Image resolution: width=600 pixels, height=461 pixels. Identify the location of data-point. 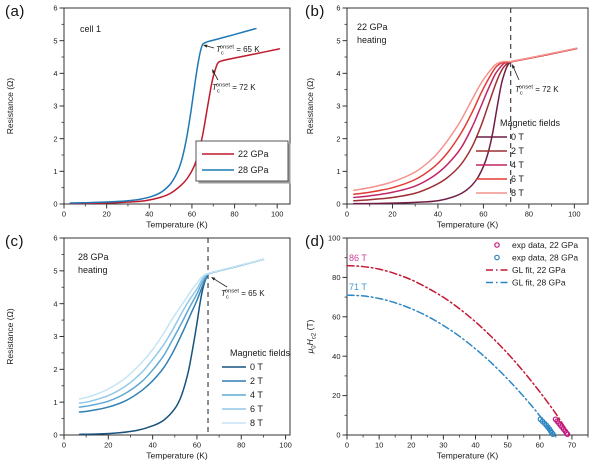
(553, 434).